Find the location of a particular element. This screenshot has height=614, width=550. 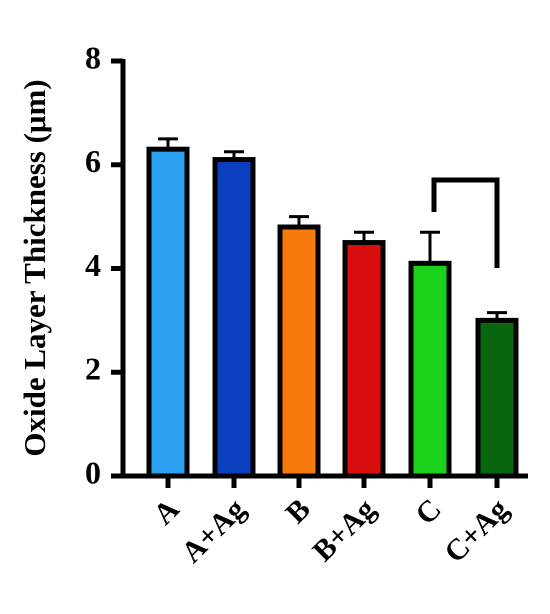

significance-bracket is located at coordinates (465, 222).